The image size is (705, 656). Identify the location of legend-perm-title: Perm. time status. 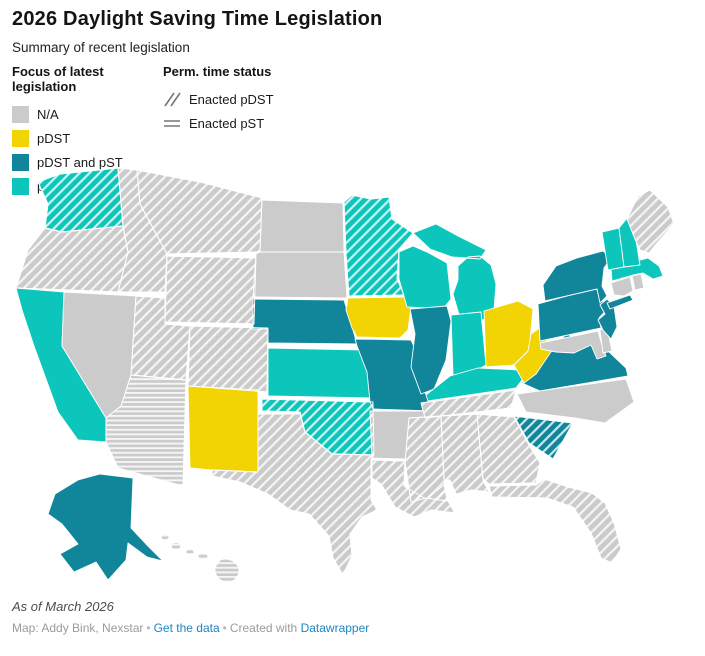
(217, 71).